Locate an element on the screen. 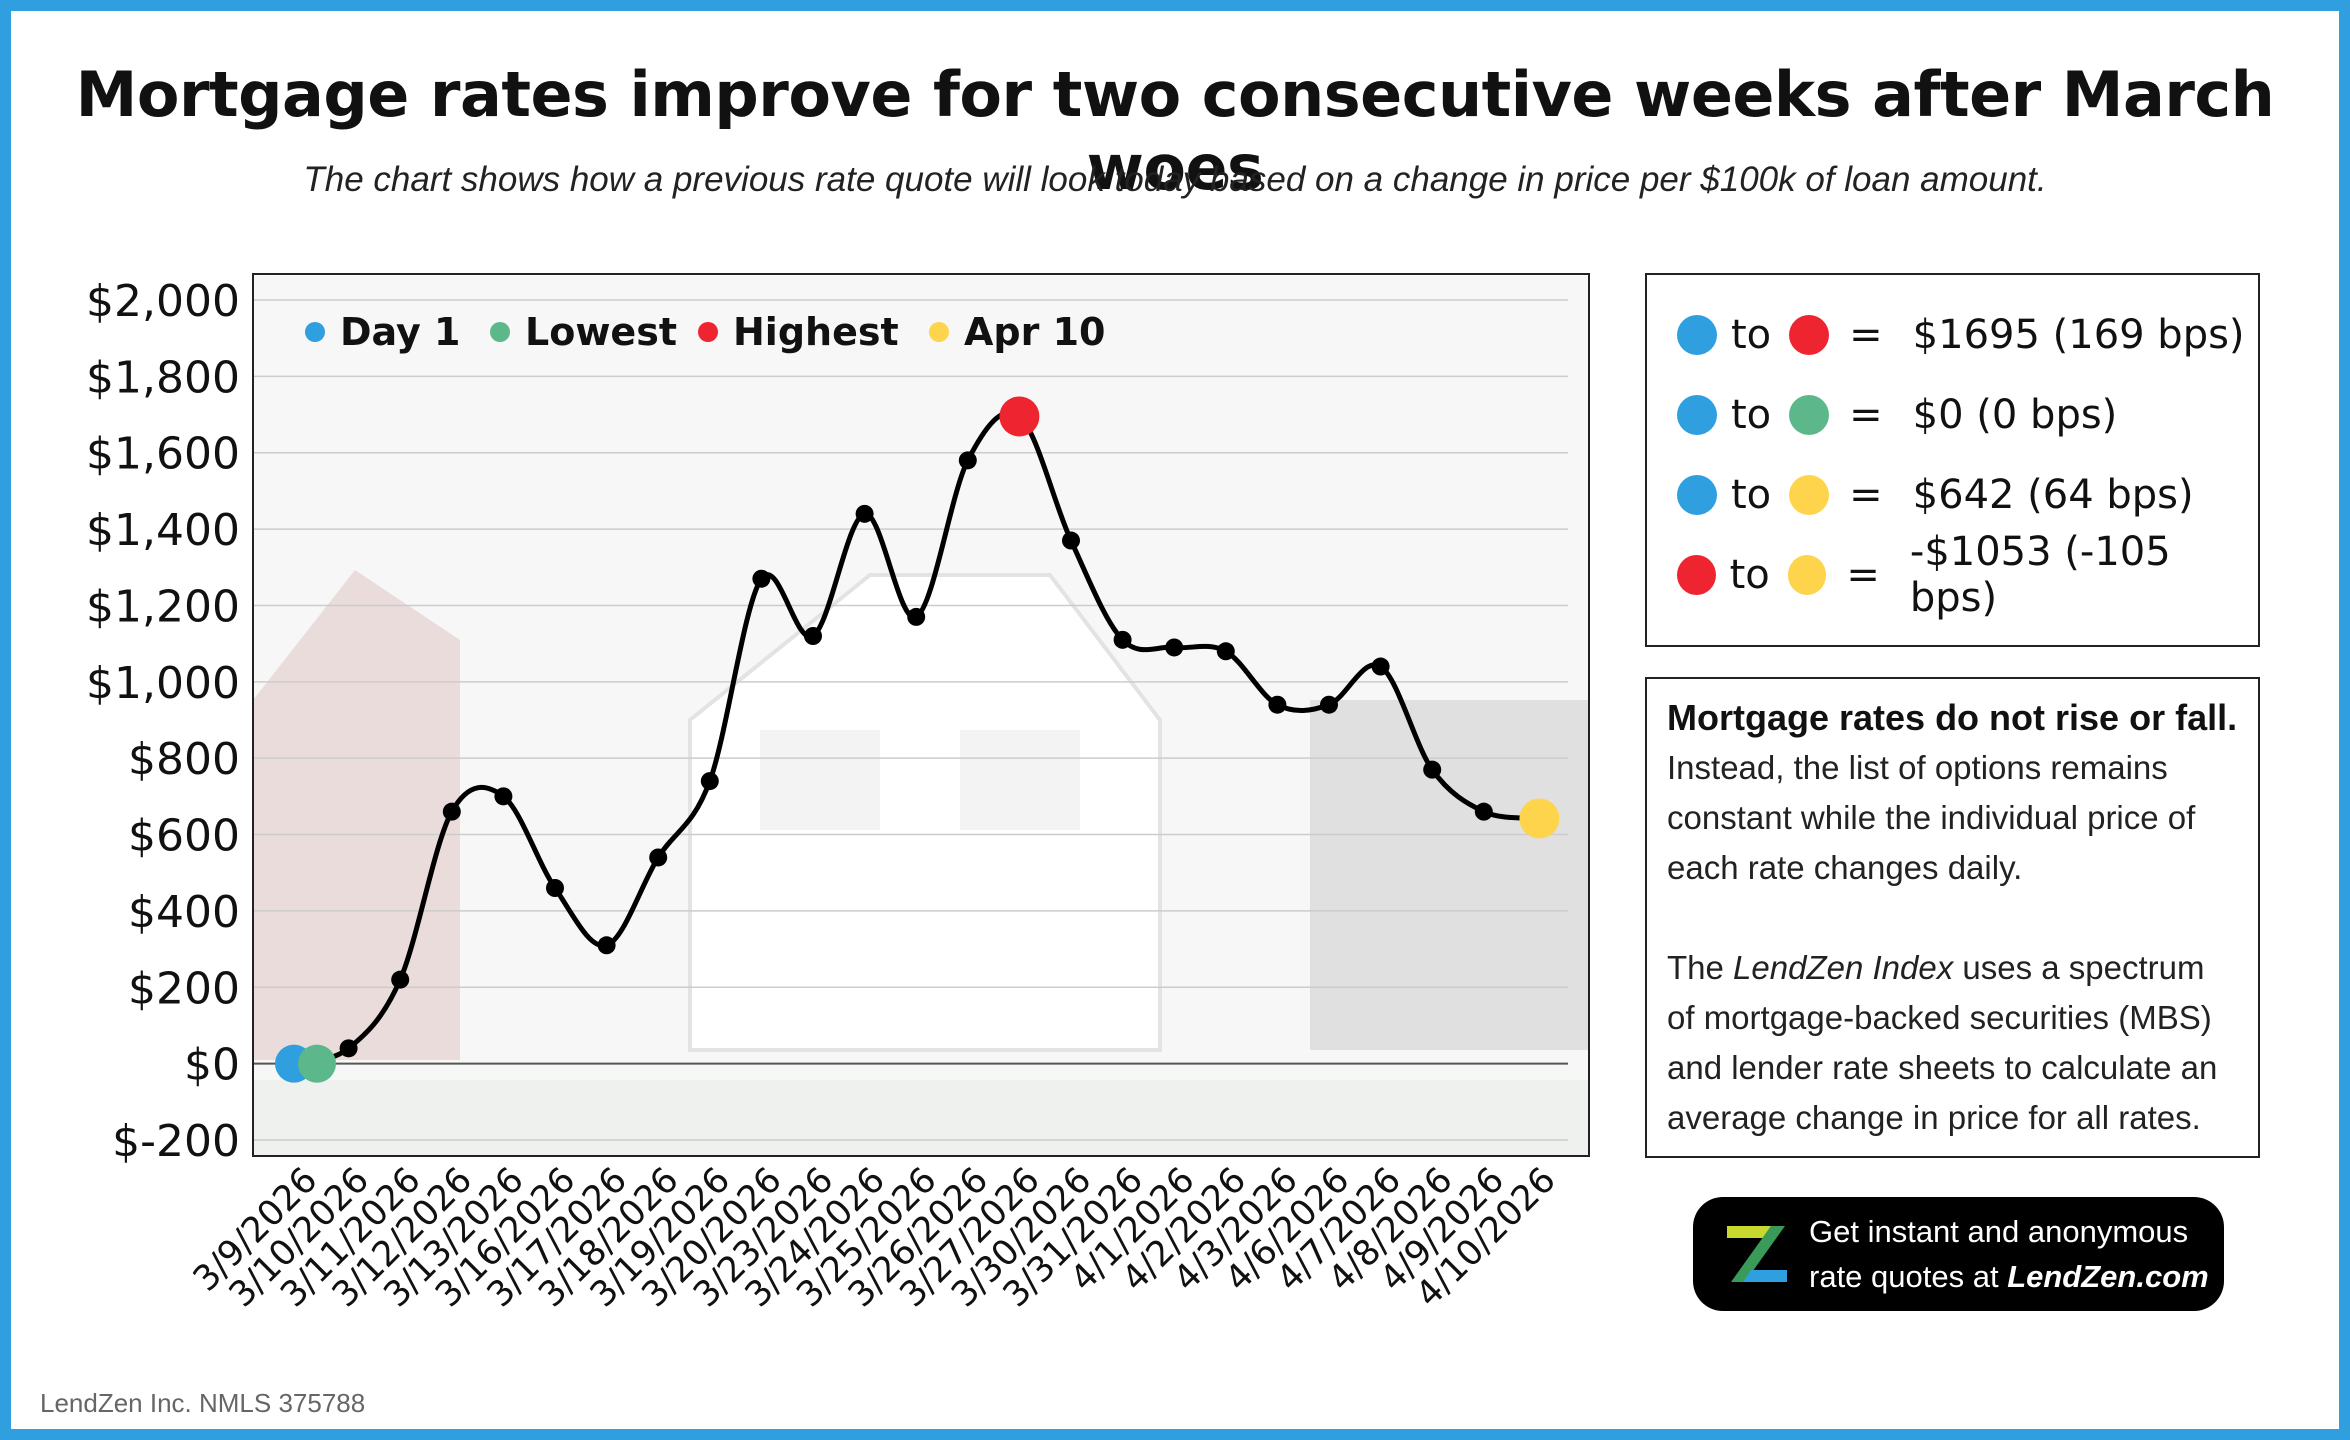 This screenshot has height=1440, width=2350. y-tick-label: $1,600 is located at coordinates (163, 454).